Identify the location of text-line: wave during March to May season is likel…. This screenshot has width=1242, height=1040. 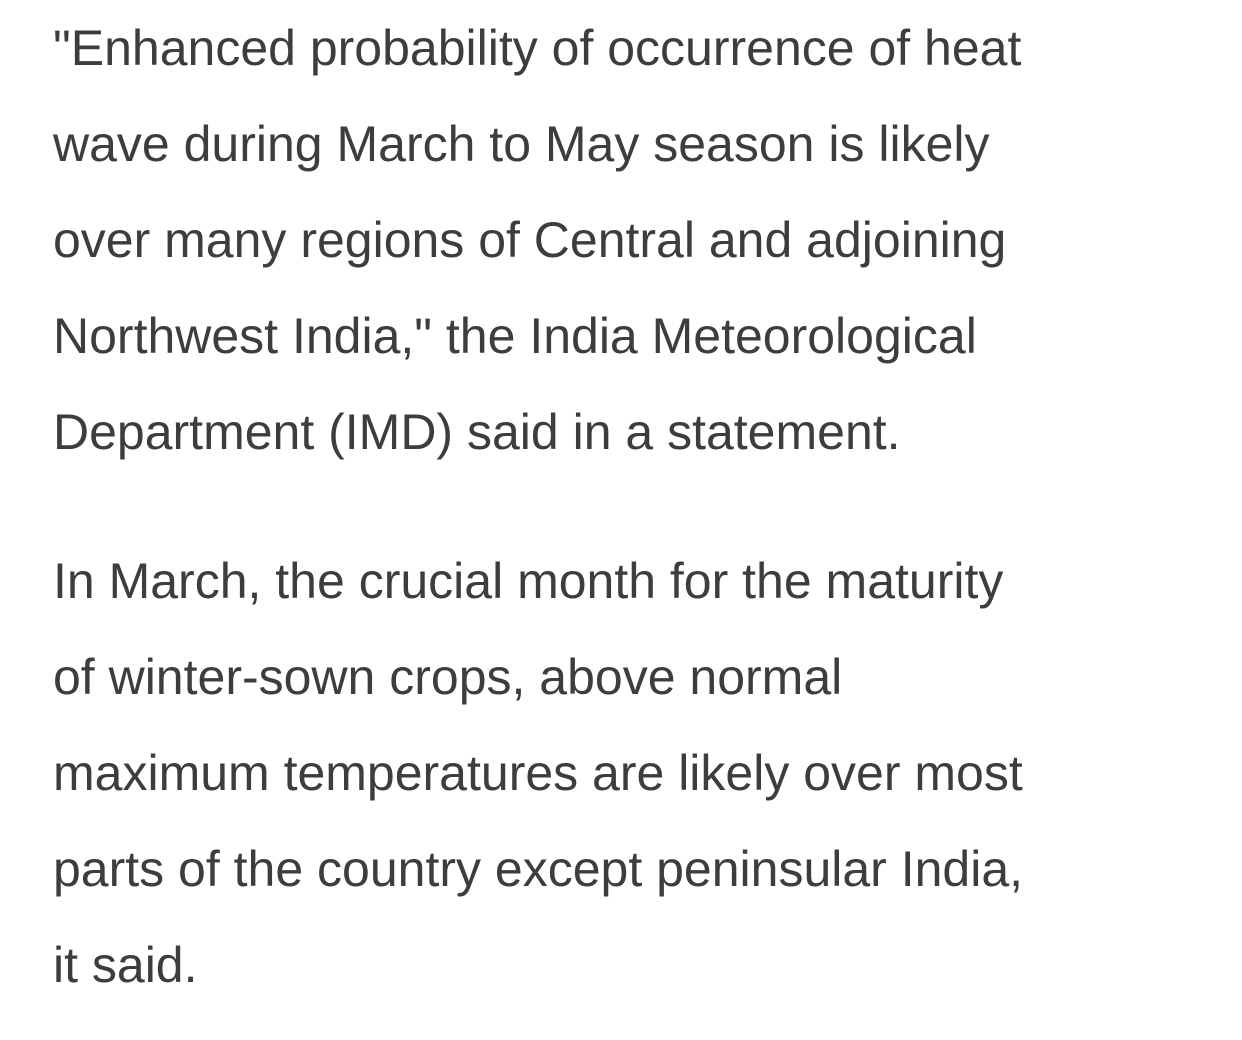
(521, 144).